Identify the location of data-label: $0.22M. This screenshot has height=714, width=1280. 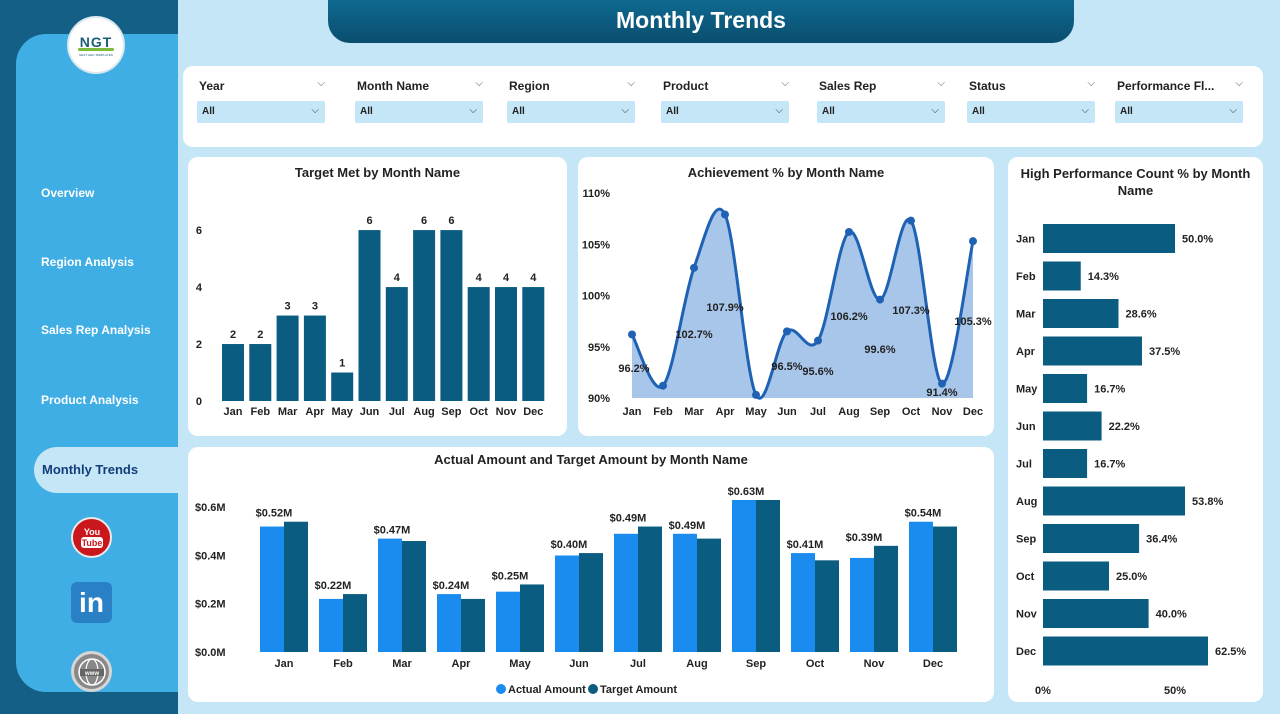
(333, 586).